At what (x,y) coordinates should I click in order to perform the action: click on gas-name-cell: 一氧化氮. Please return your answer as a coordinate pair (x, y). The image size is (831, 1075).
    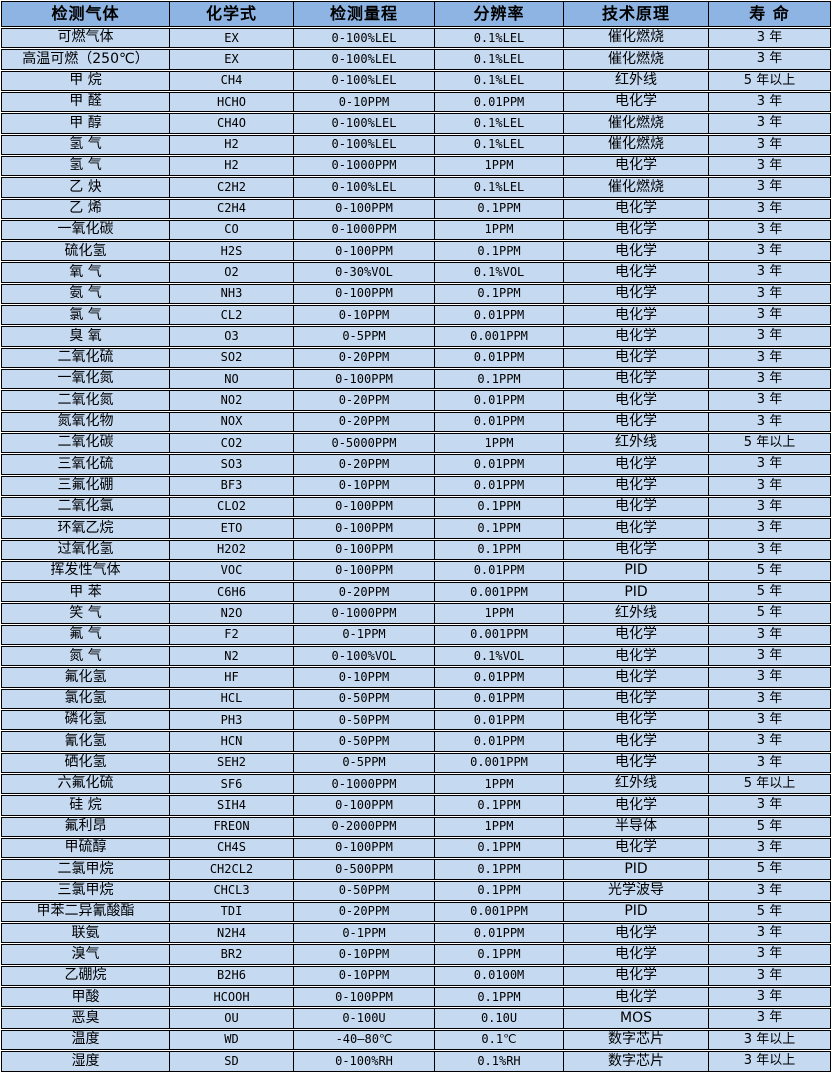
    Looking at the image, I should click on (85, 379).